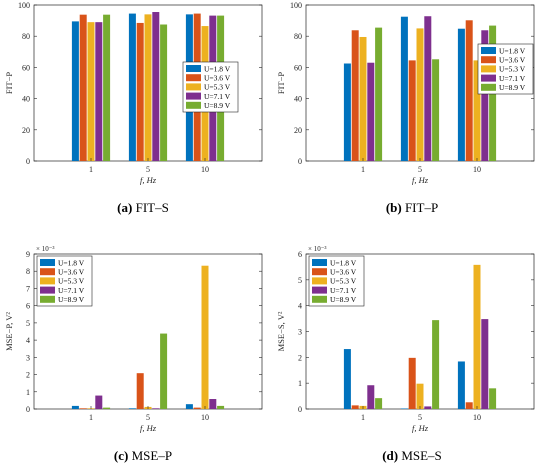  I want to click on y-tick-label: 2, so click(300, 357).